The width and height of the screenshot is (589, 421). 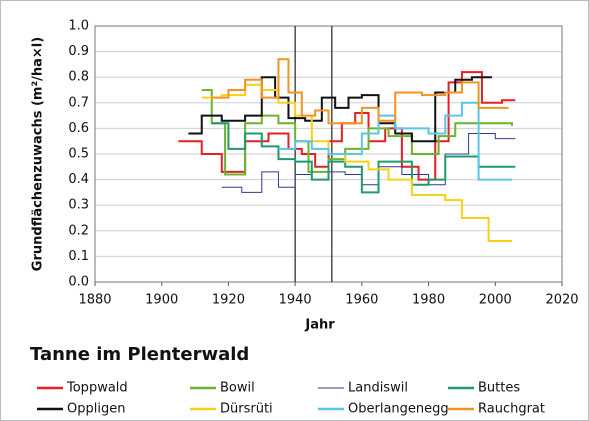 What do you see at coordinates (78, 282) in the screenshot?
I see `y-tick-label: 0.0` at bounding box center [78, 282].